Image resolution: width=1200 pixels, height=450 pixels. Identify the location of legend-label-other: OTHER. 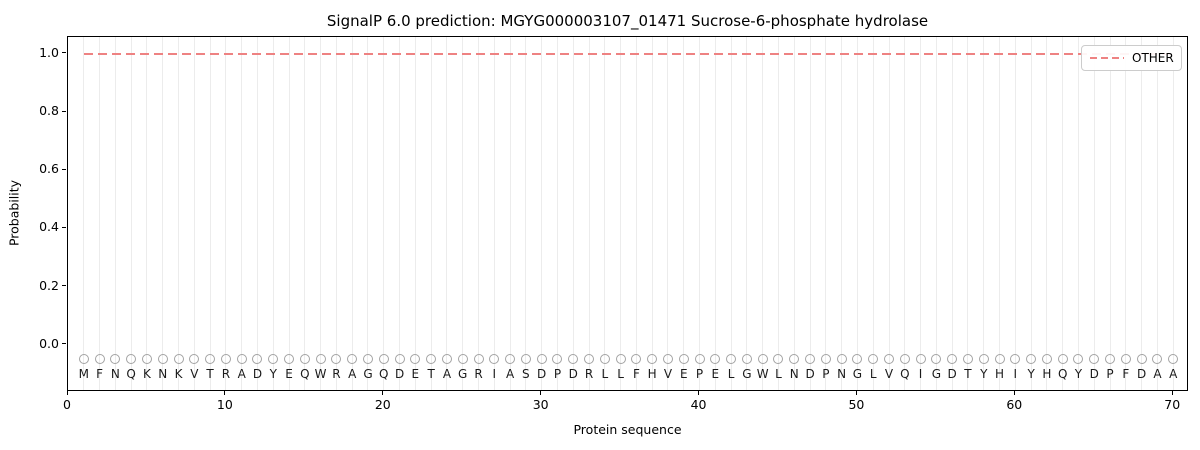
(1153, 58).